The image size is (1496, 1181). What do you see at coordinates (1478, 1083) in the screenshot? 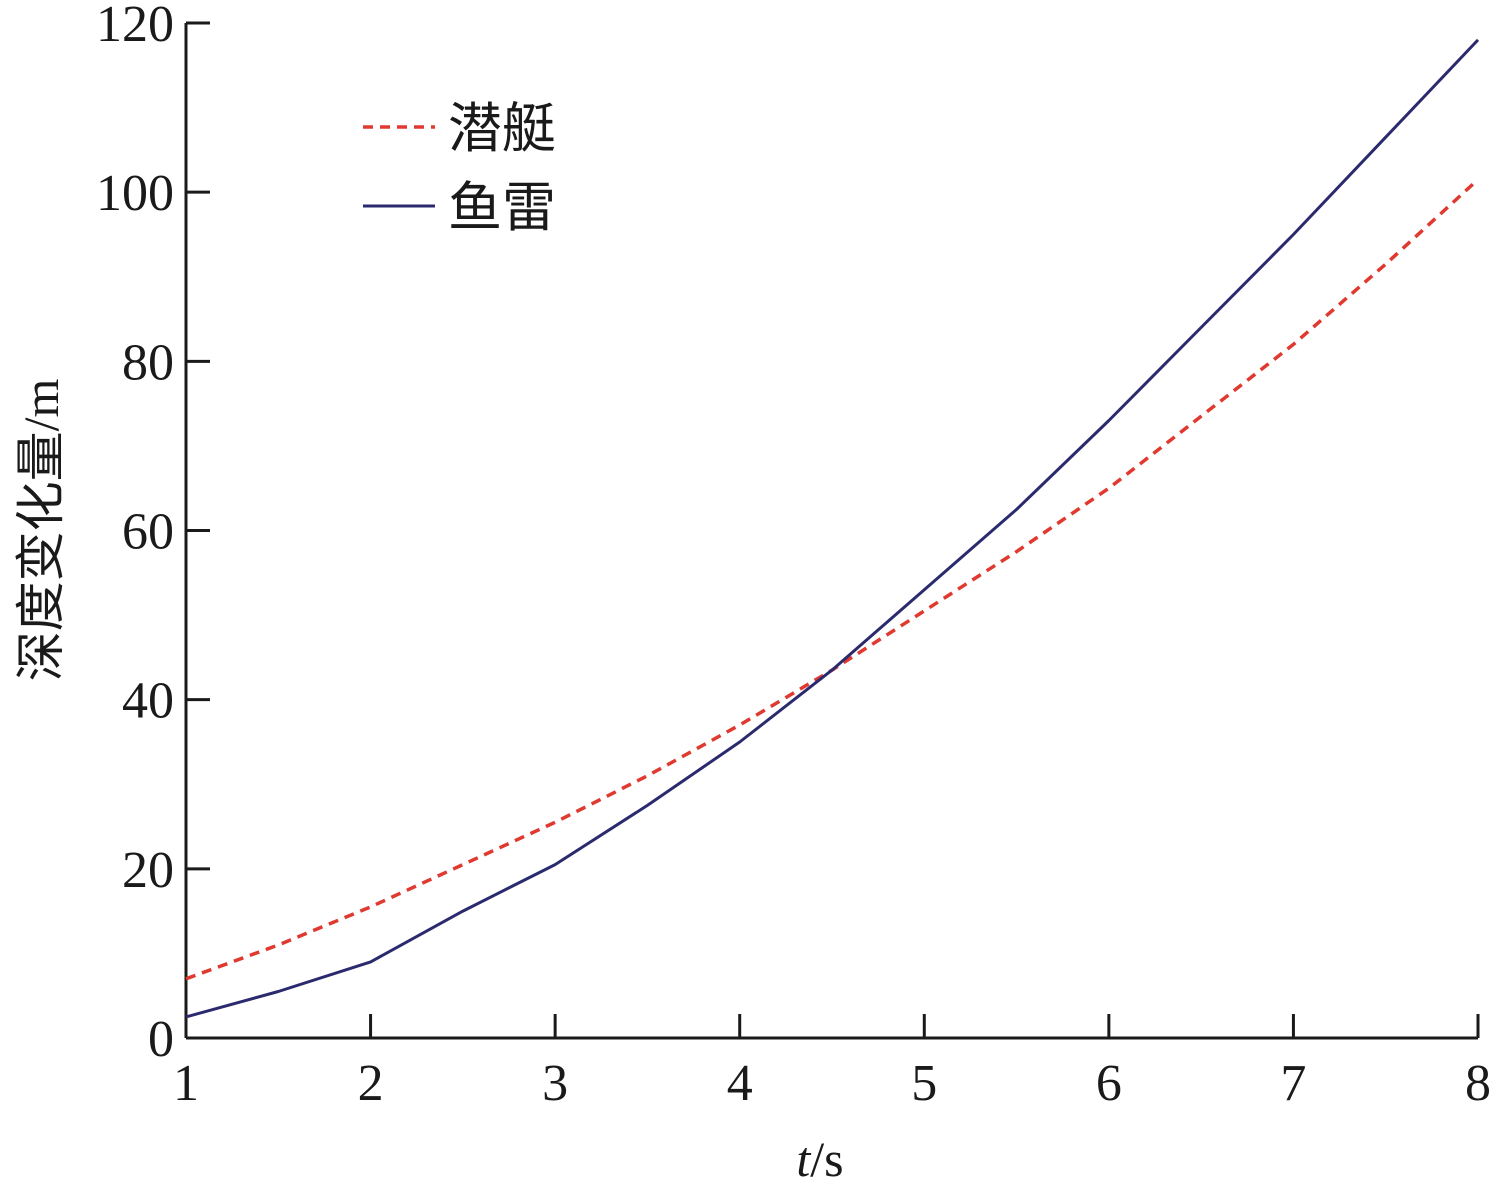
I see `x-tick-label: 8` at bounding box center [1478, 1083].